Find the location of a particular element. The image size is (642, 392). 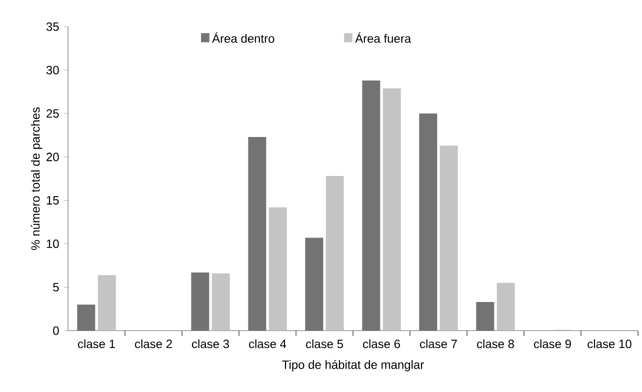

y-tick-label: 15 is located at coordinates (52, 200).